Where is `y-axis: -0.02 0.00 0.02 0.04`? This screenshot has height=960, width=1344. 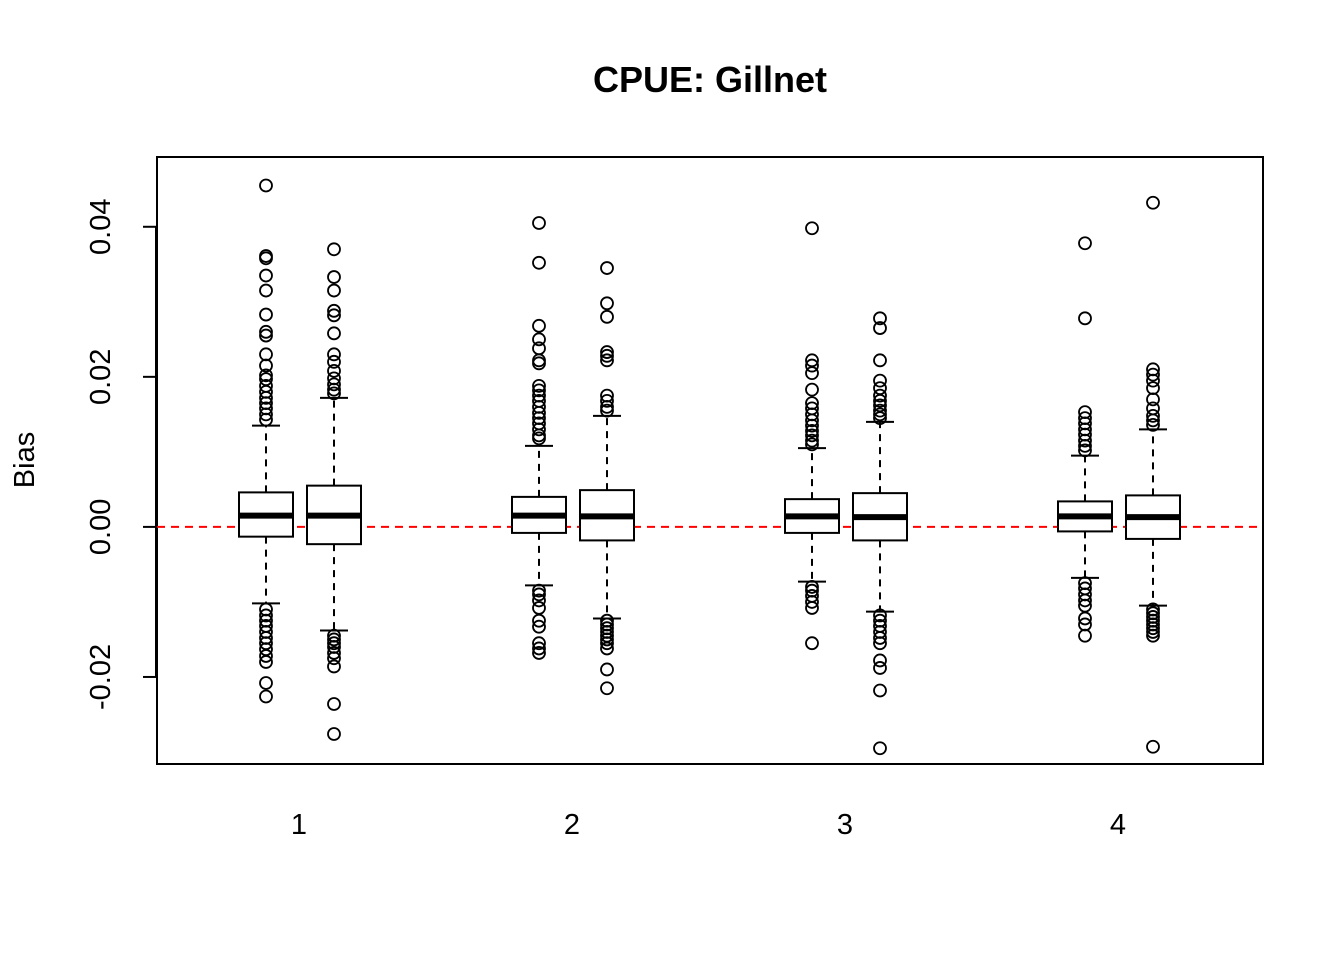
y-axis: -0.02 0.00 0.02 0.04 is located at coordinates (121, 454).